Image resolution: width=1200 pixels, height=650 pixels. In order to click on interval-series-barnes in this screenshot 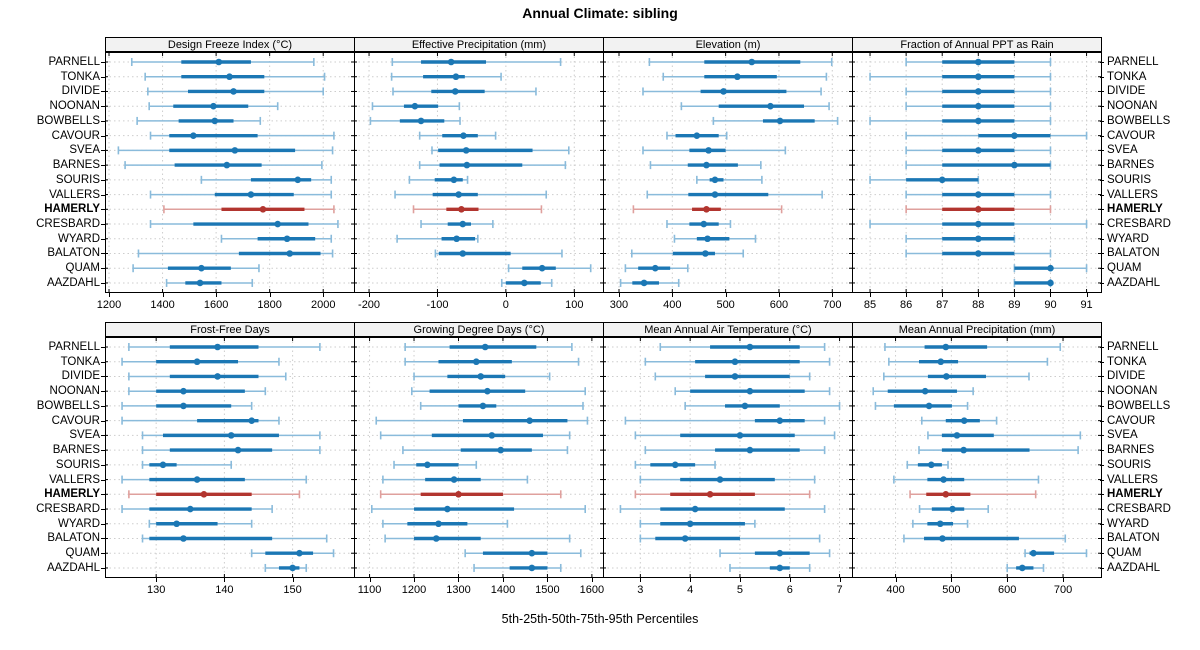, I will do `click(735, 450)`.